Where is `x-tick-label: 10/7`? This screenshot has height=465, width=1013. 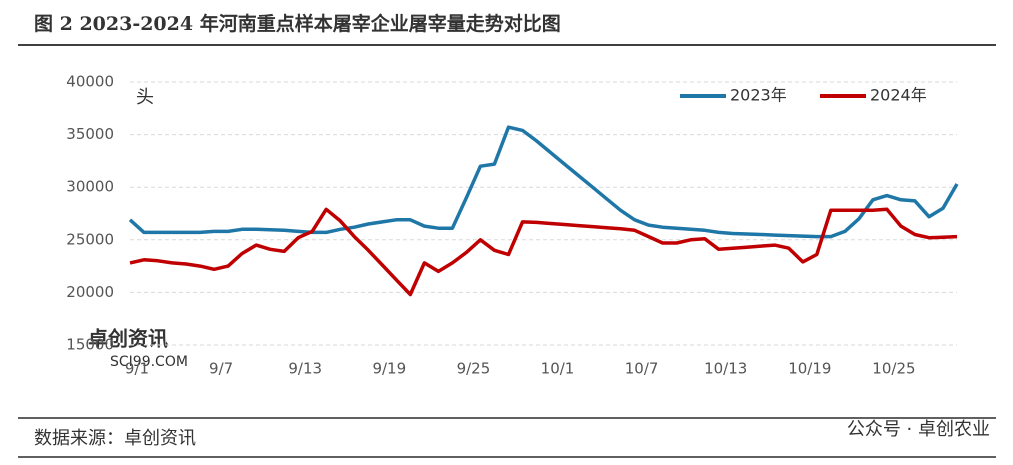
x-tick-label: 10/7 is located at coordinates (642, 369).